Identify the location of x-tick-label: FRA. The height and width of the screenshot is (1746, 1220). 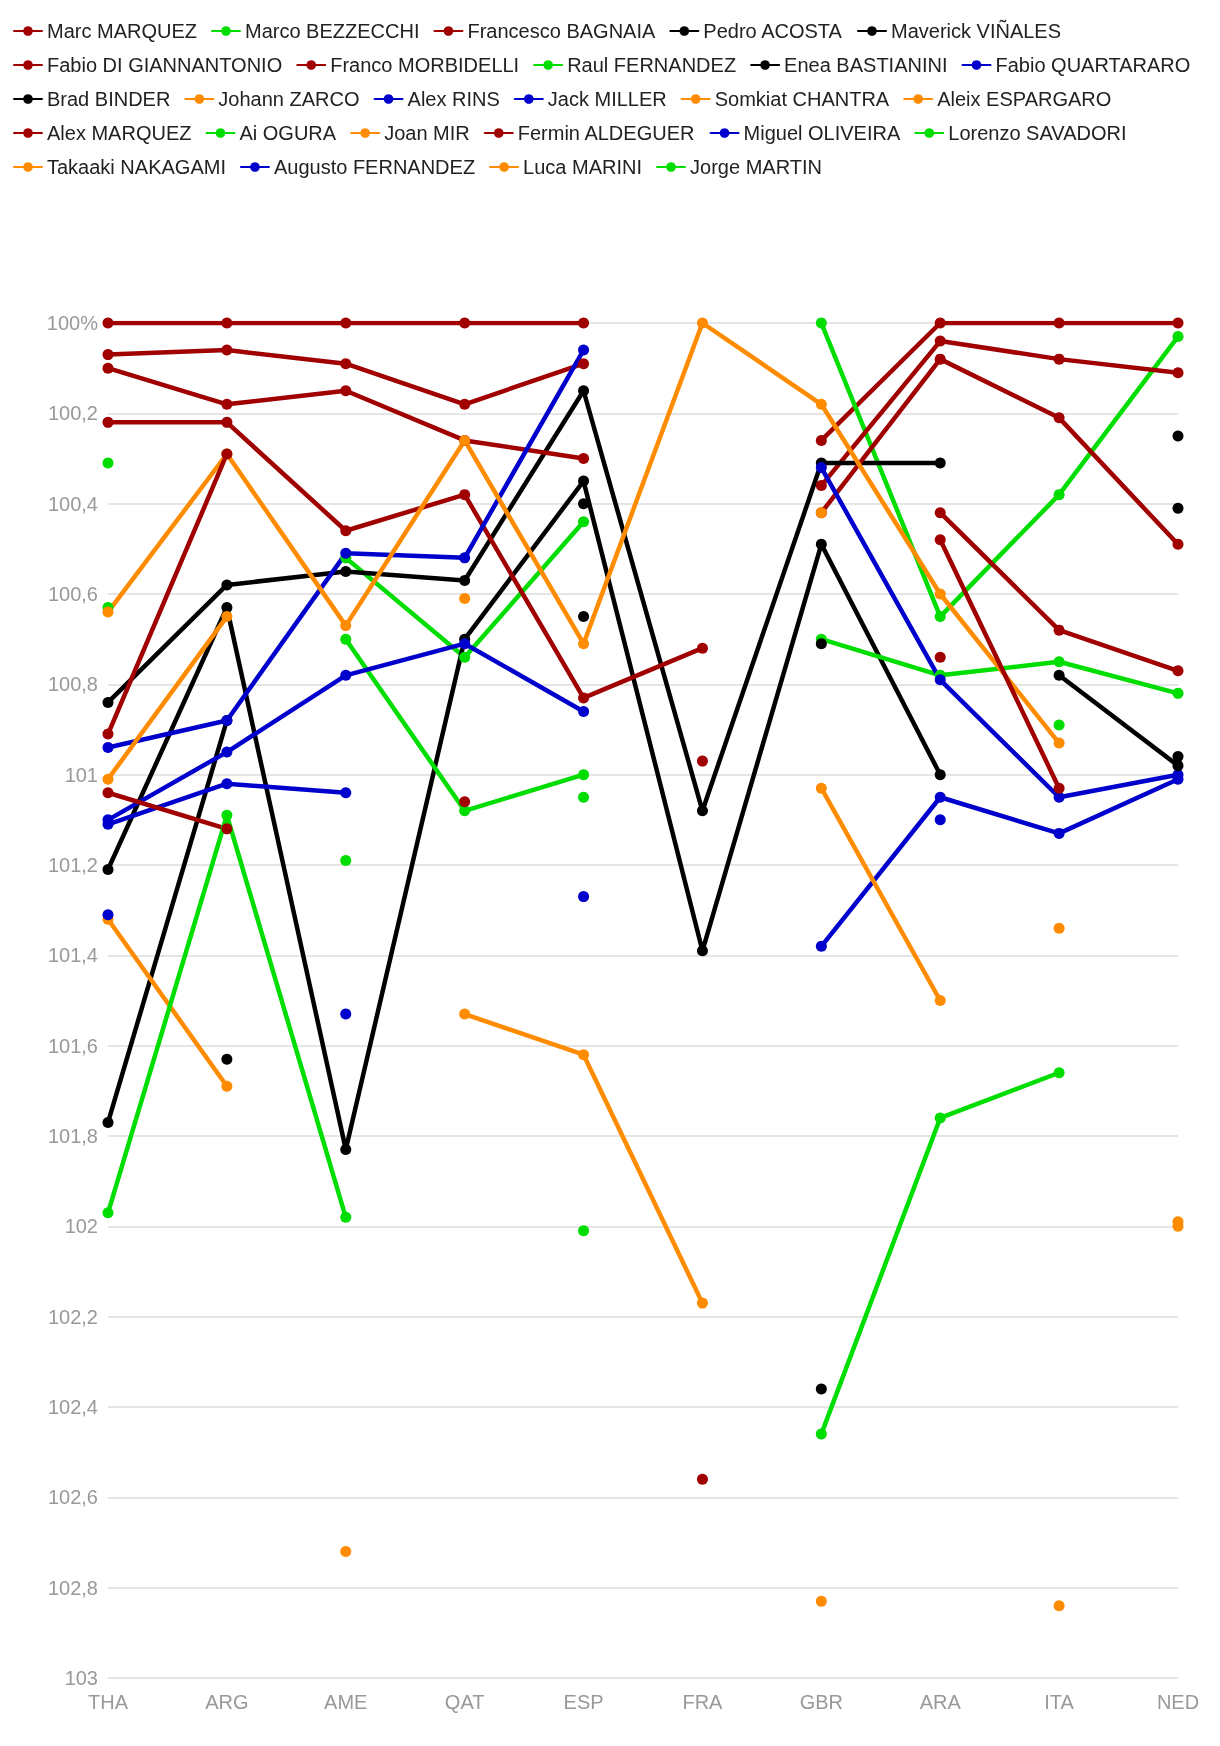
(703, 1702).